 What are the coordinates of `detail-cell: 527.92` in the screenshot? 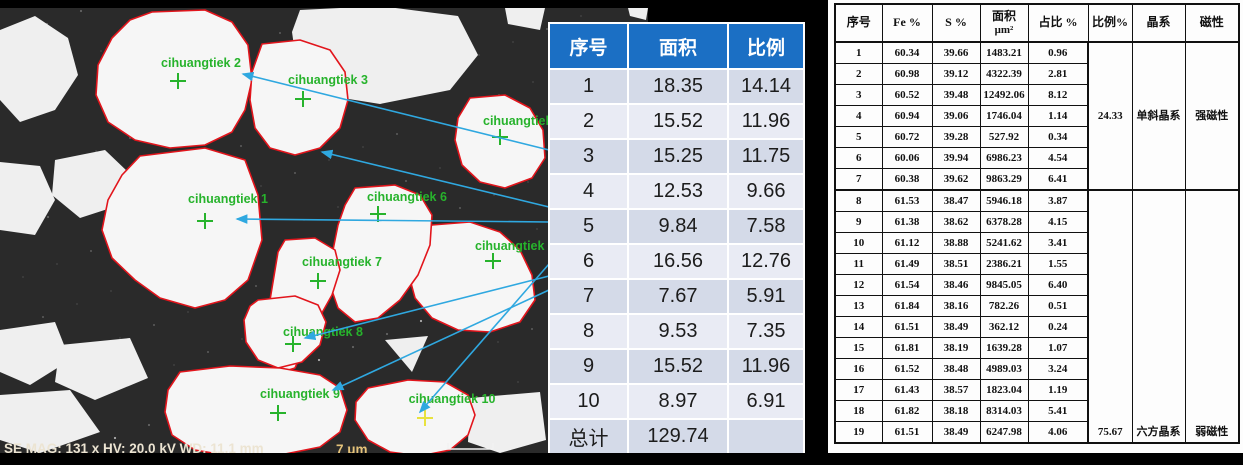 It's located at (1004, 137).